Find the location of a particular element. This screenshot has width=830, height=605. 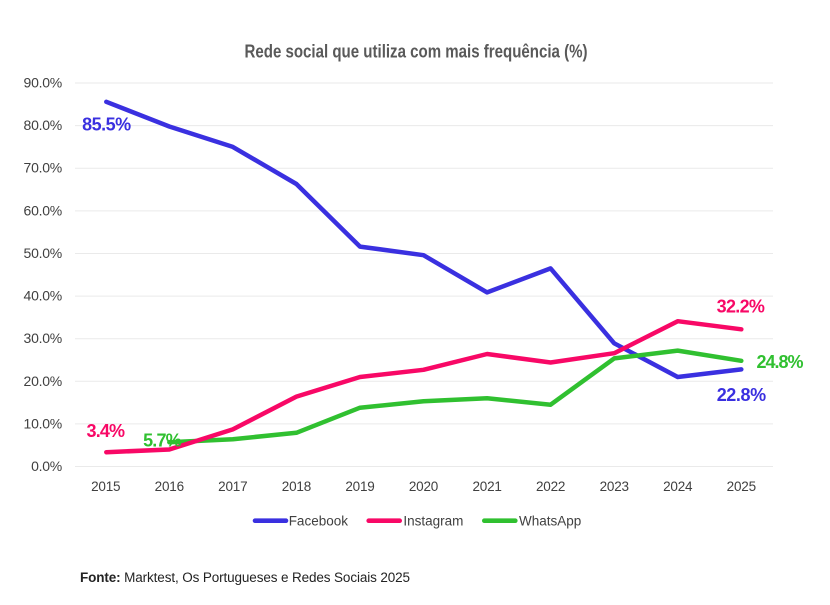

svg-text: 50.0% is located at coordinates (43, 253).